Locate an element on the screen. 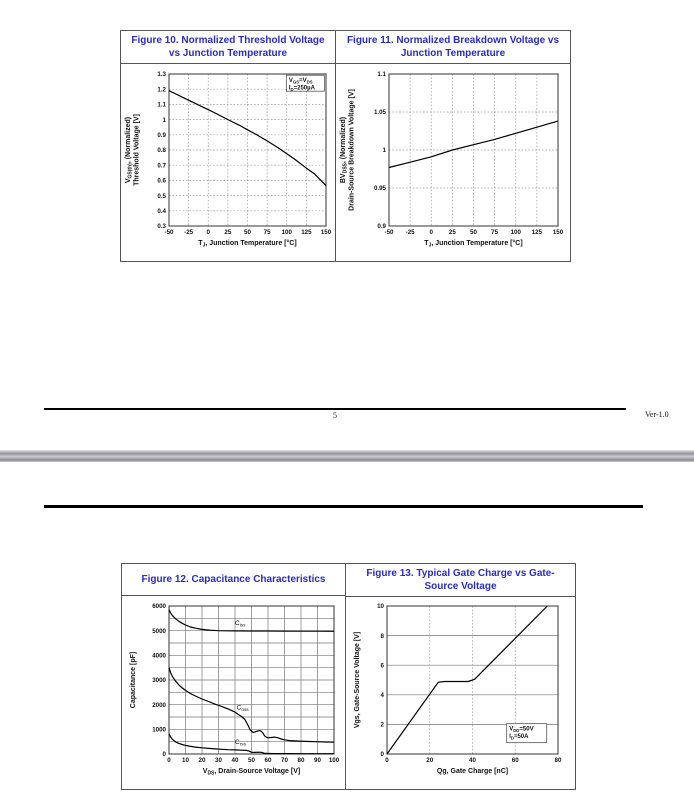  svg-text: ID=250µA is located at coordinates (302, 88).